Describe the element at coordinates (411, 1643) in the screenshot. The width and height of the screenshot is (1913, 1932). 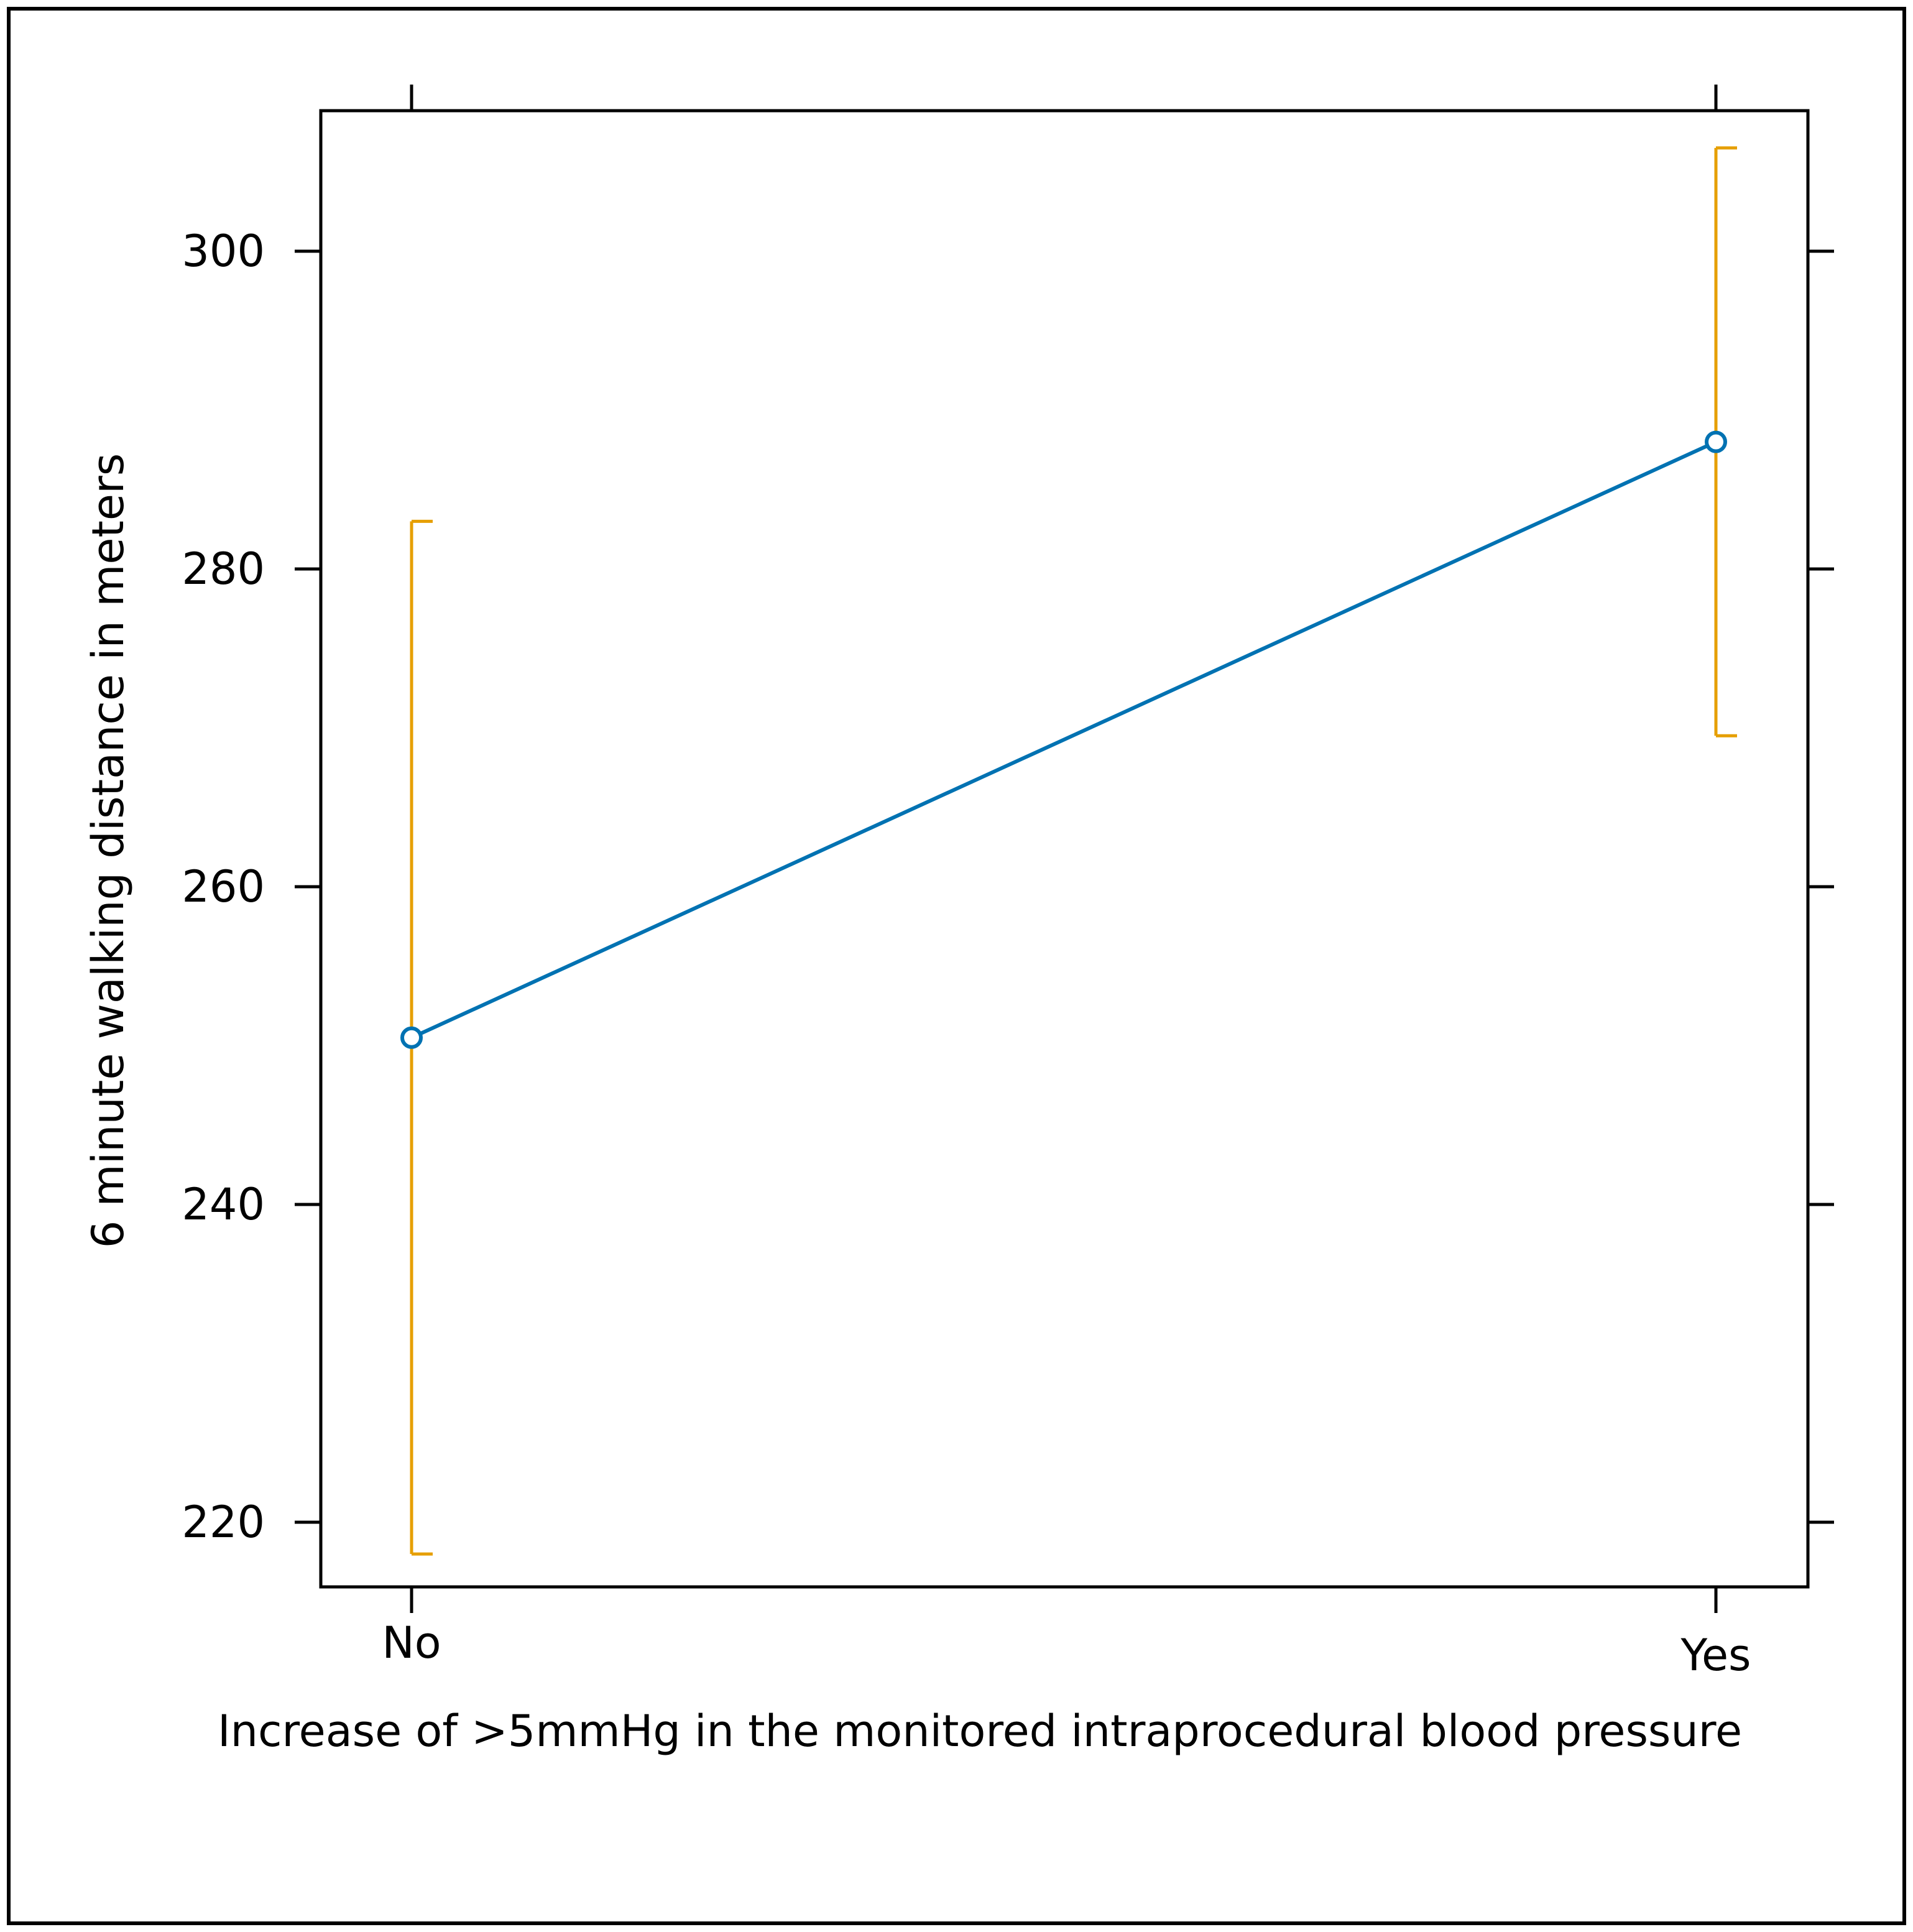
I see `x-tick-label: No` at that location.